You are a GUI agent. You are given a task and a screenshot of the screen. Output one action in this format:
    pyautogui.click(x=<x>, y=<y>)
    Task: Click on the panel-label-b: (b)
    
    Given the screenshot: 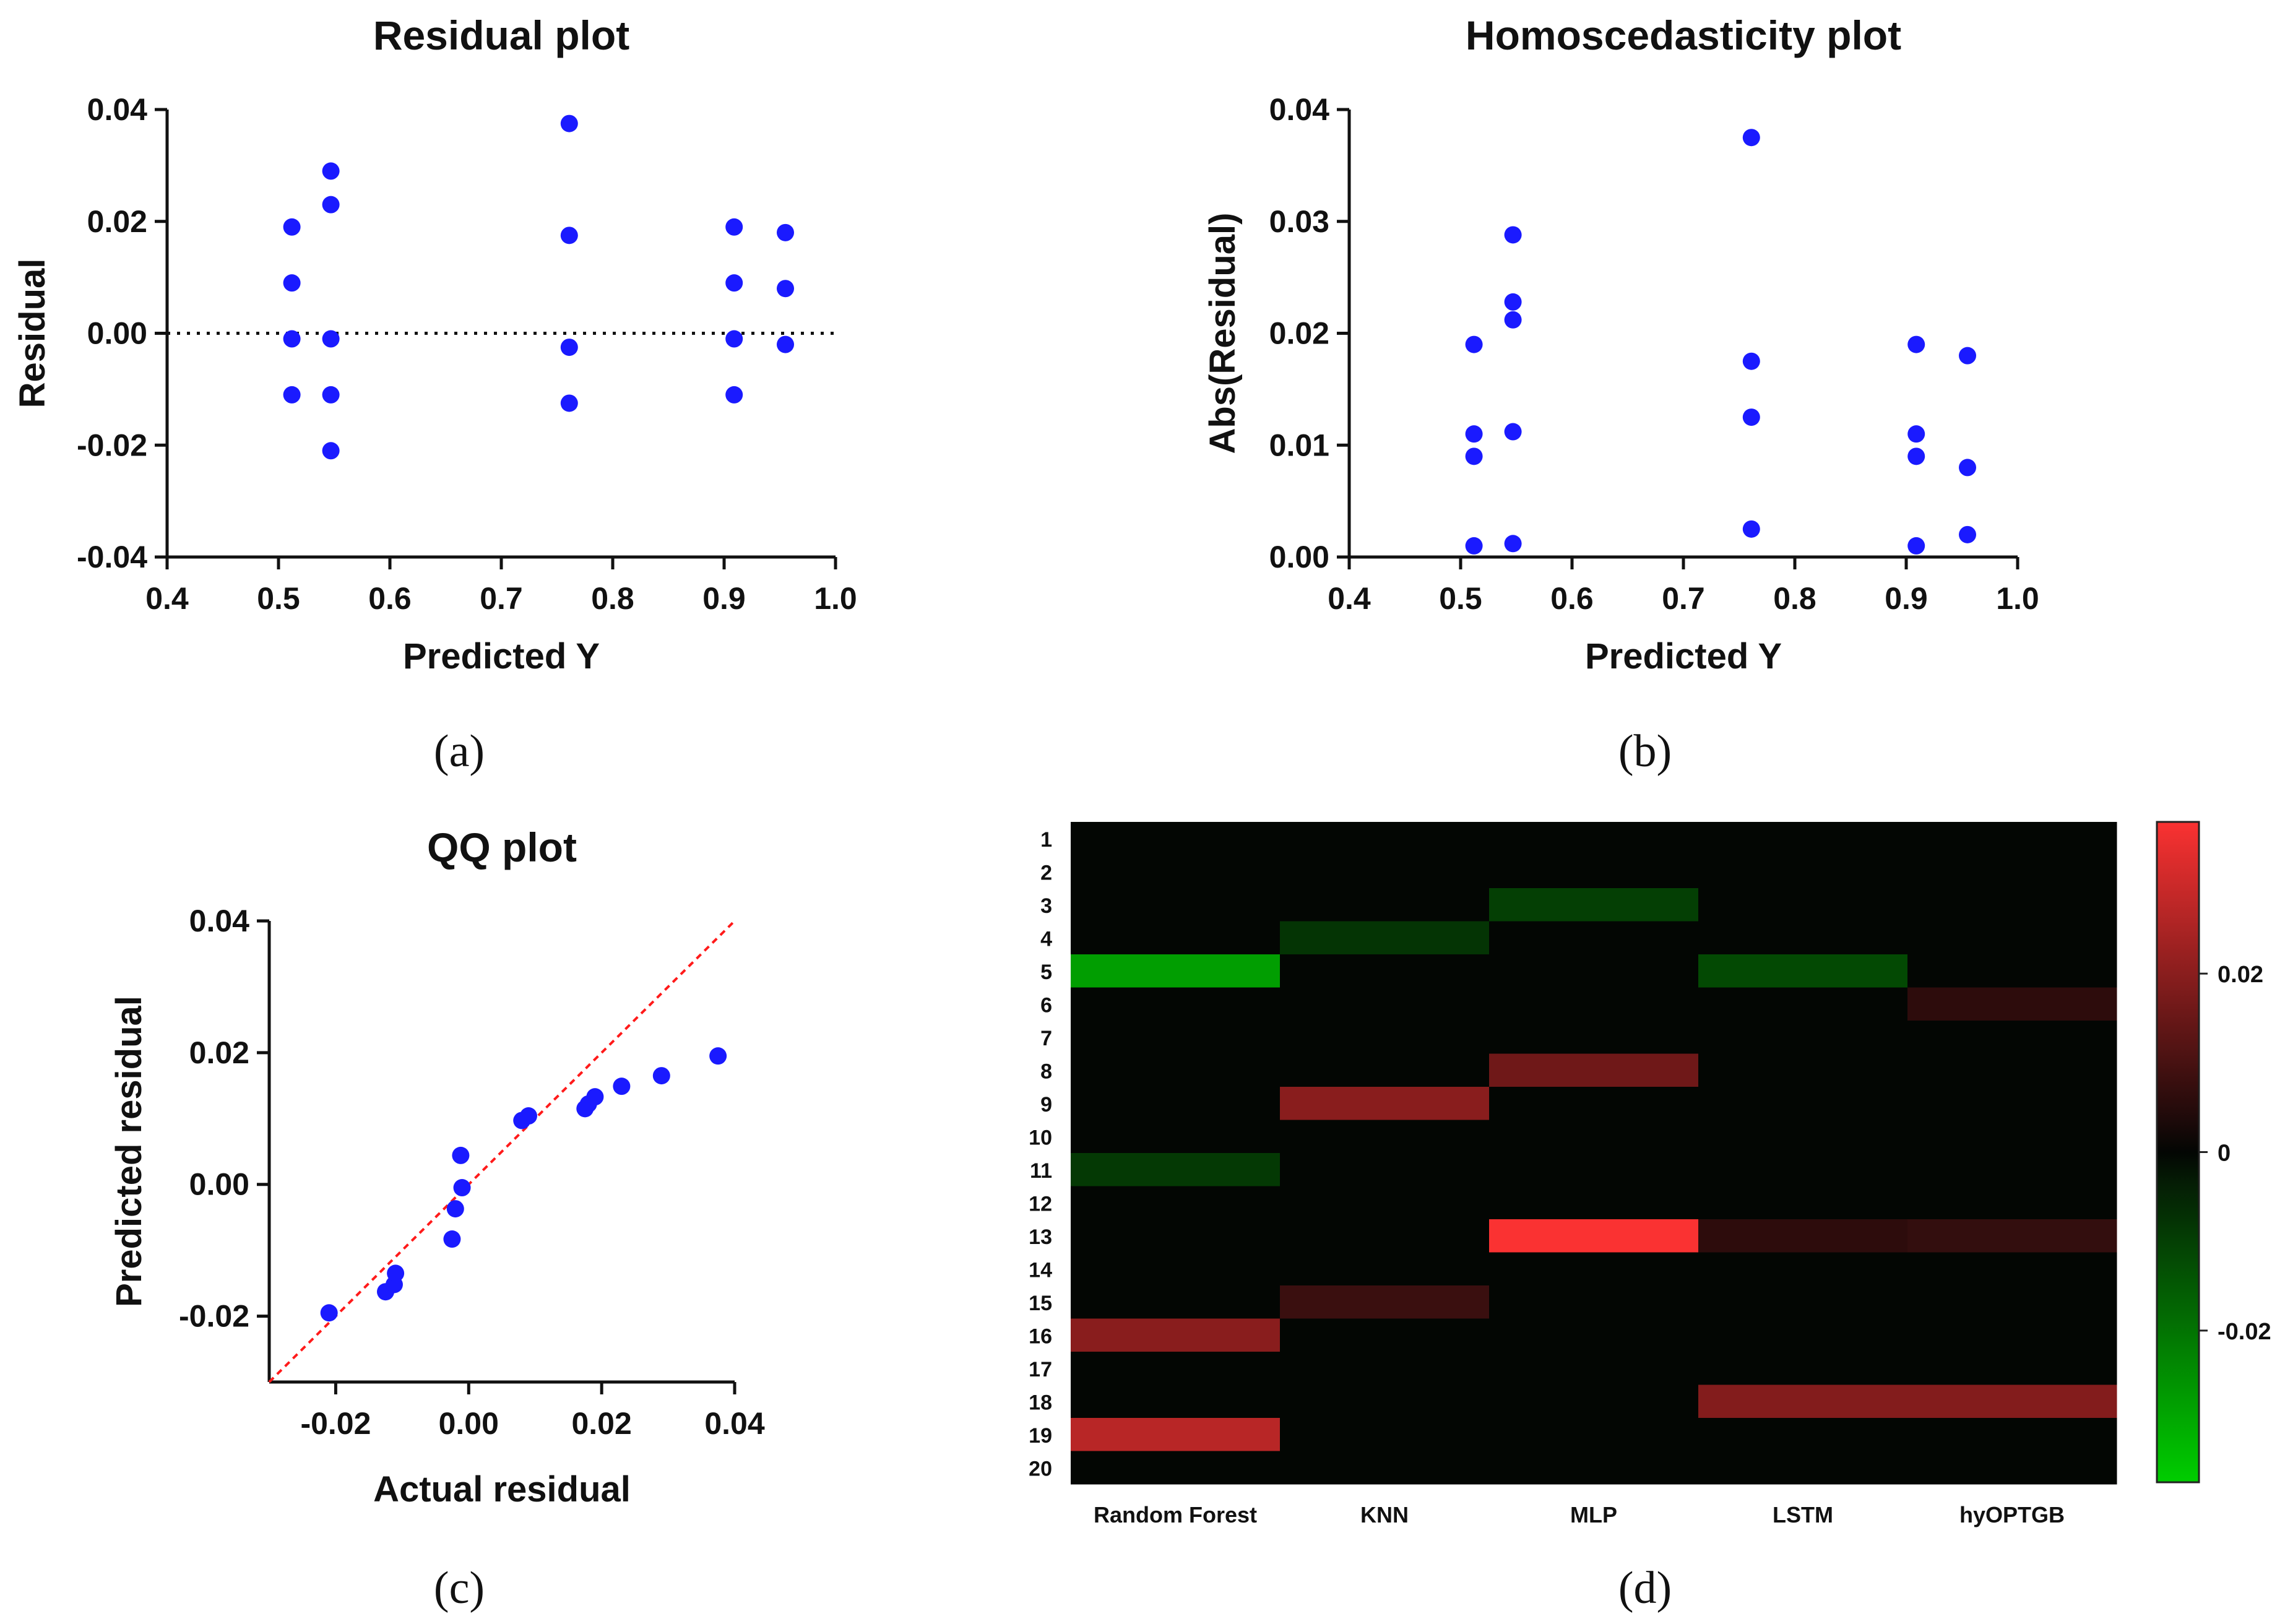 What is the action you would take?
    pyautogui.click(x=1645, y=751)
    